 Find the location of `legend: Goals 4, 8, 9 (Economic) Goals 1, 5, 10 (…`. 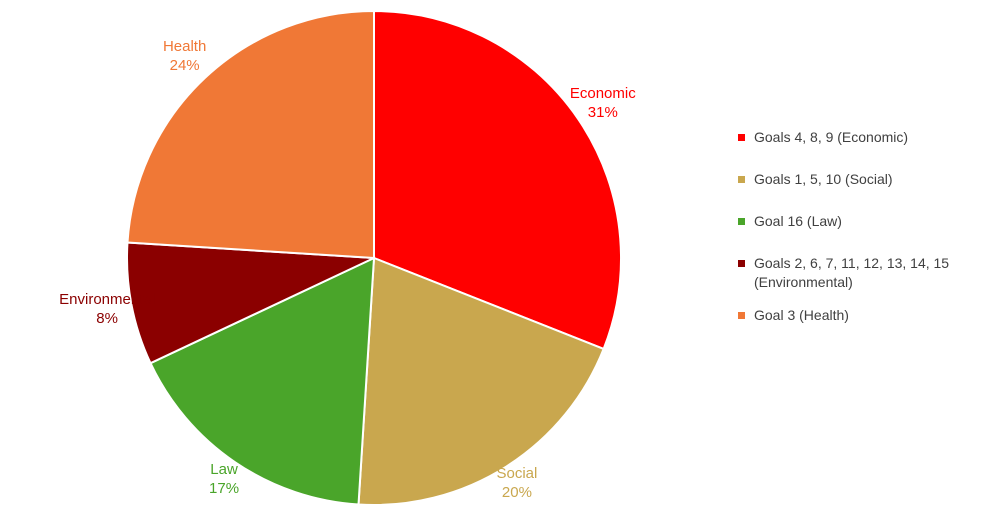

legend: Goals 4, 8, 9 (Economic) Goals 1, 5, 10 (… is located at coordinates (858, 238).